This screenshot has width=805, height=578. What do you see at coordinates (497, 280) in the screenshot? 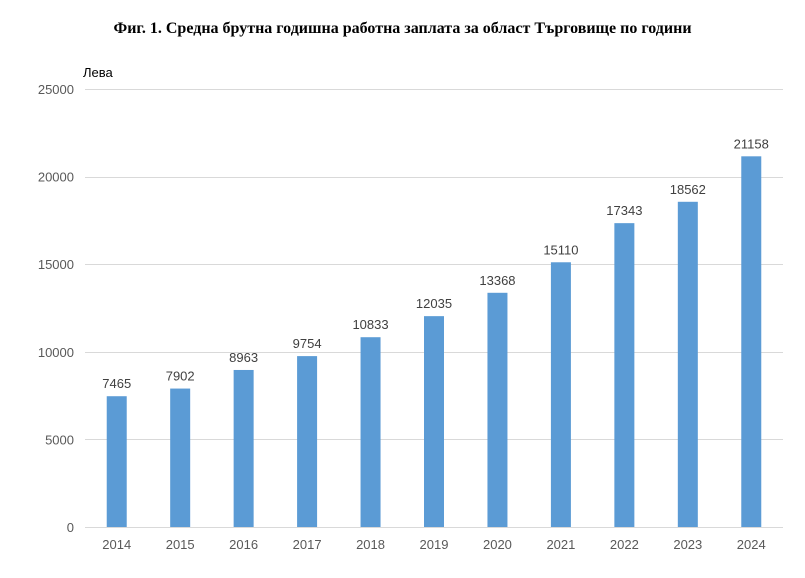
I see `data-label: 13368` at bounding box center [497, 280].